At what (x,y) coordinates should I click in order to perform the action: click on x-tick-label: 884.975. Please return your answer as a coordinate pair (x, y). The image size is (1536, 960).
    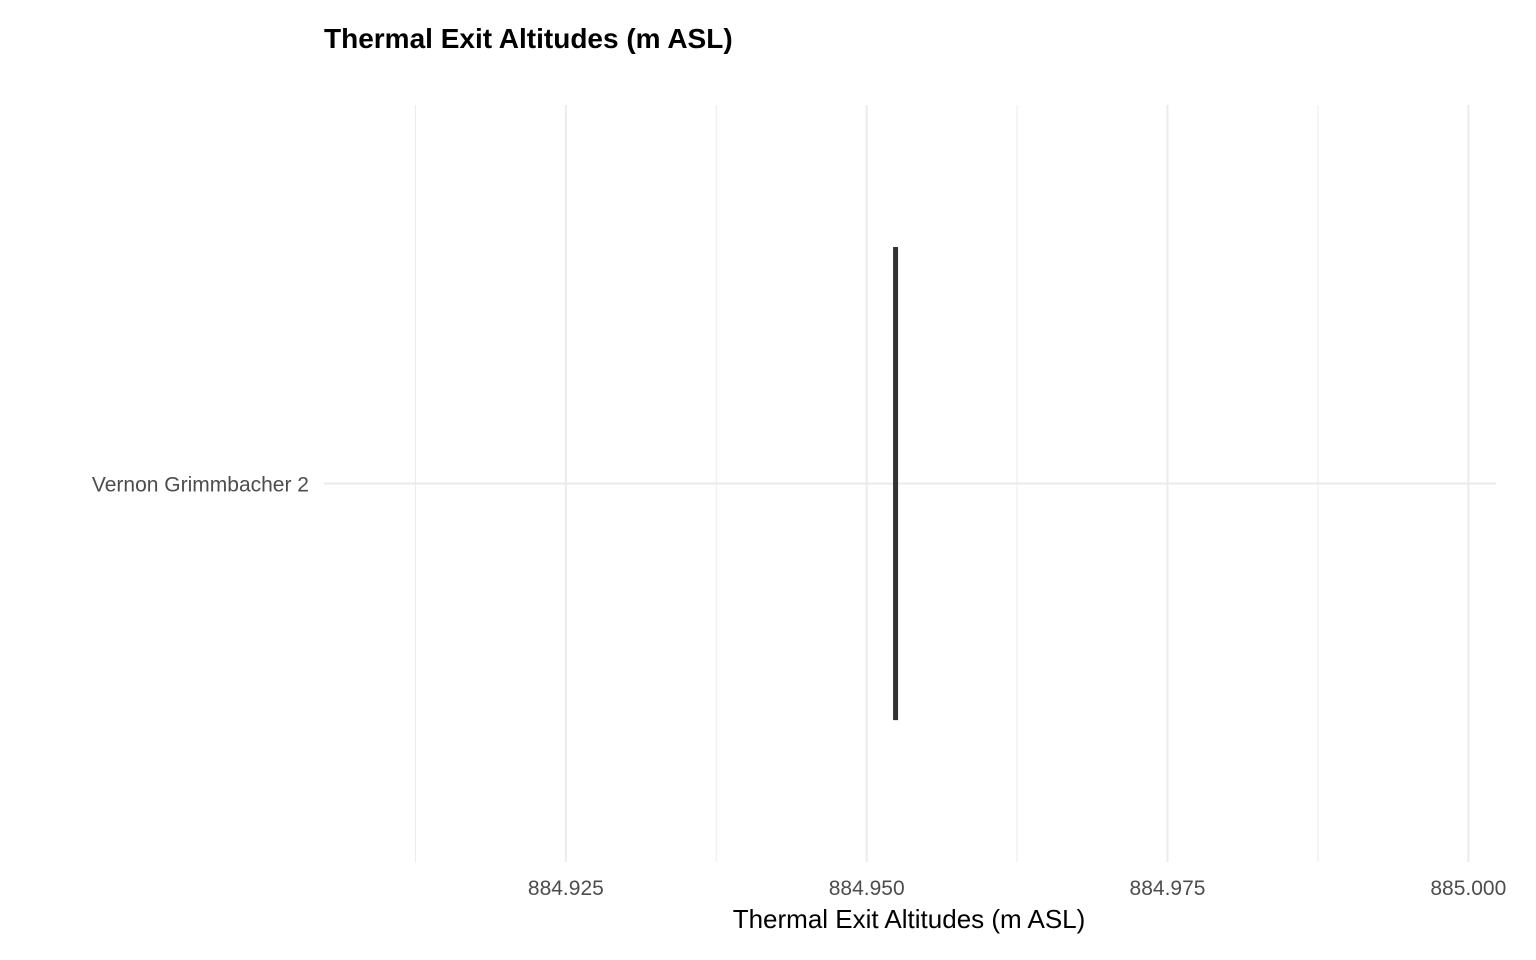
    Looking at the image, I should click on (1168, 888).